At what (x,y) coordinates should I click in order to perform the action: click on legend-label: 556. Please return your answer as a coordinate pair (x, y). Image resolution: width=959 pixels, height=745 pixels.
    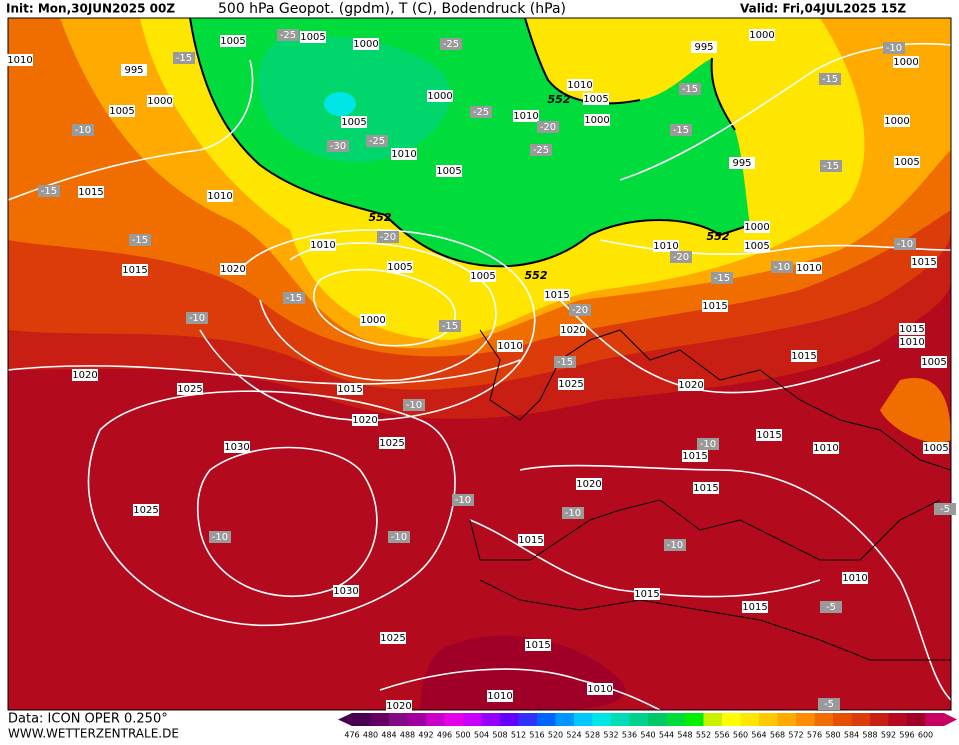
    Looking at the image, I should click on (721, 735).